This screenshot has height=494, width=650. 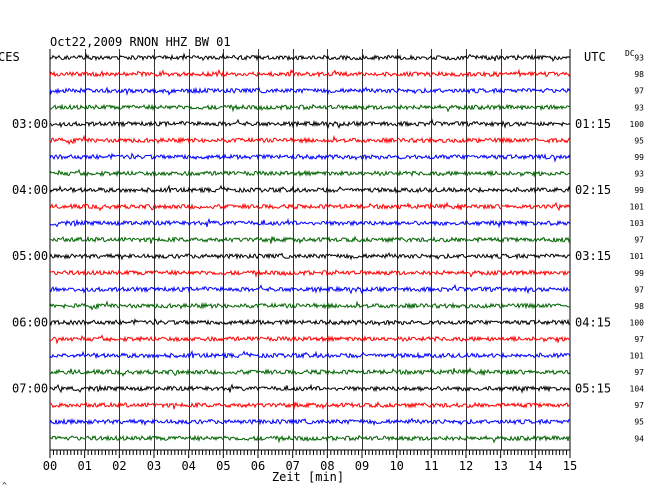 What do you see at coordinates (593, 389) in the screenshot?
I see `right-time-label-4: 05:15` at bounding box center [593, 389].